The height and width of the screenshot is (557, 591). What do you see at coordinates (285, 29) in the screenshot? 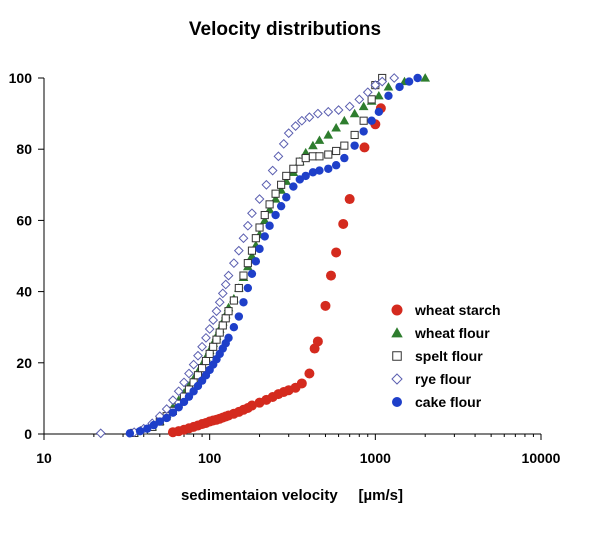
I see `chart-title: Velocity distributions` at bounding box center [285, 29].